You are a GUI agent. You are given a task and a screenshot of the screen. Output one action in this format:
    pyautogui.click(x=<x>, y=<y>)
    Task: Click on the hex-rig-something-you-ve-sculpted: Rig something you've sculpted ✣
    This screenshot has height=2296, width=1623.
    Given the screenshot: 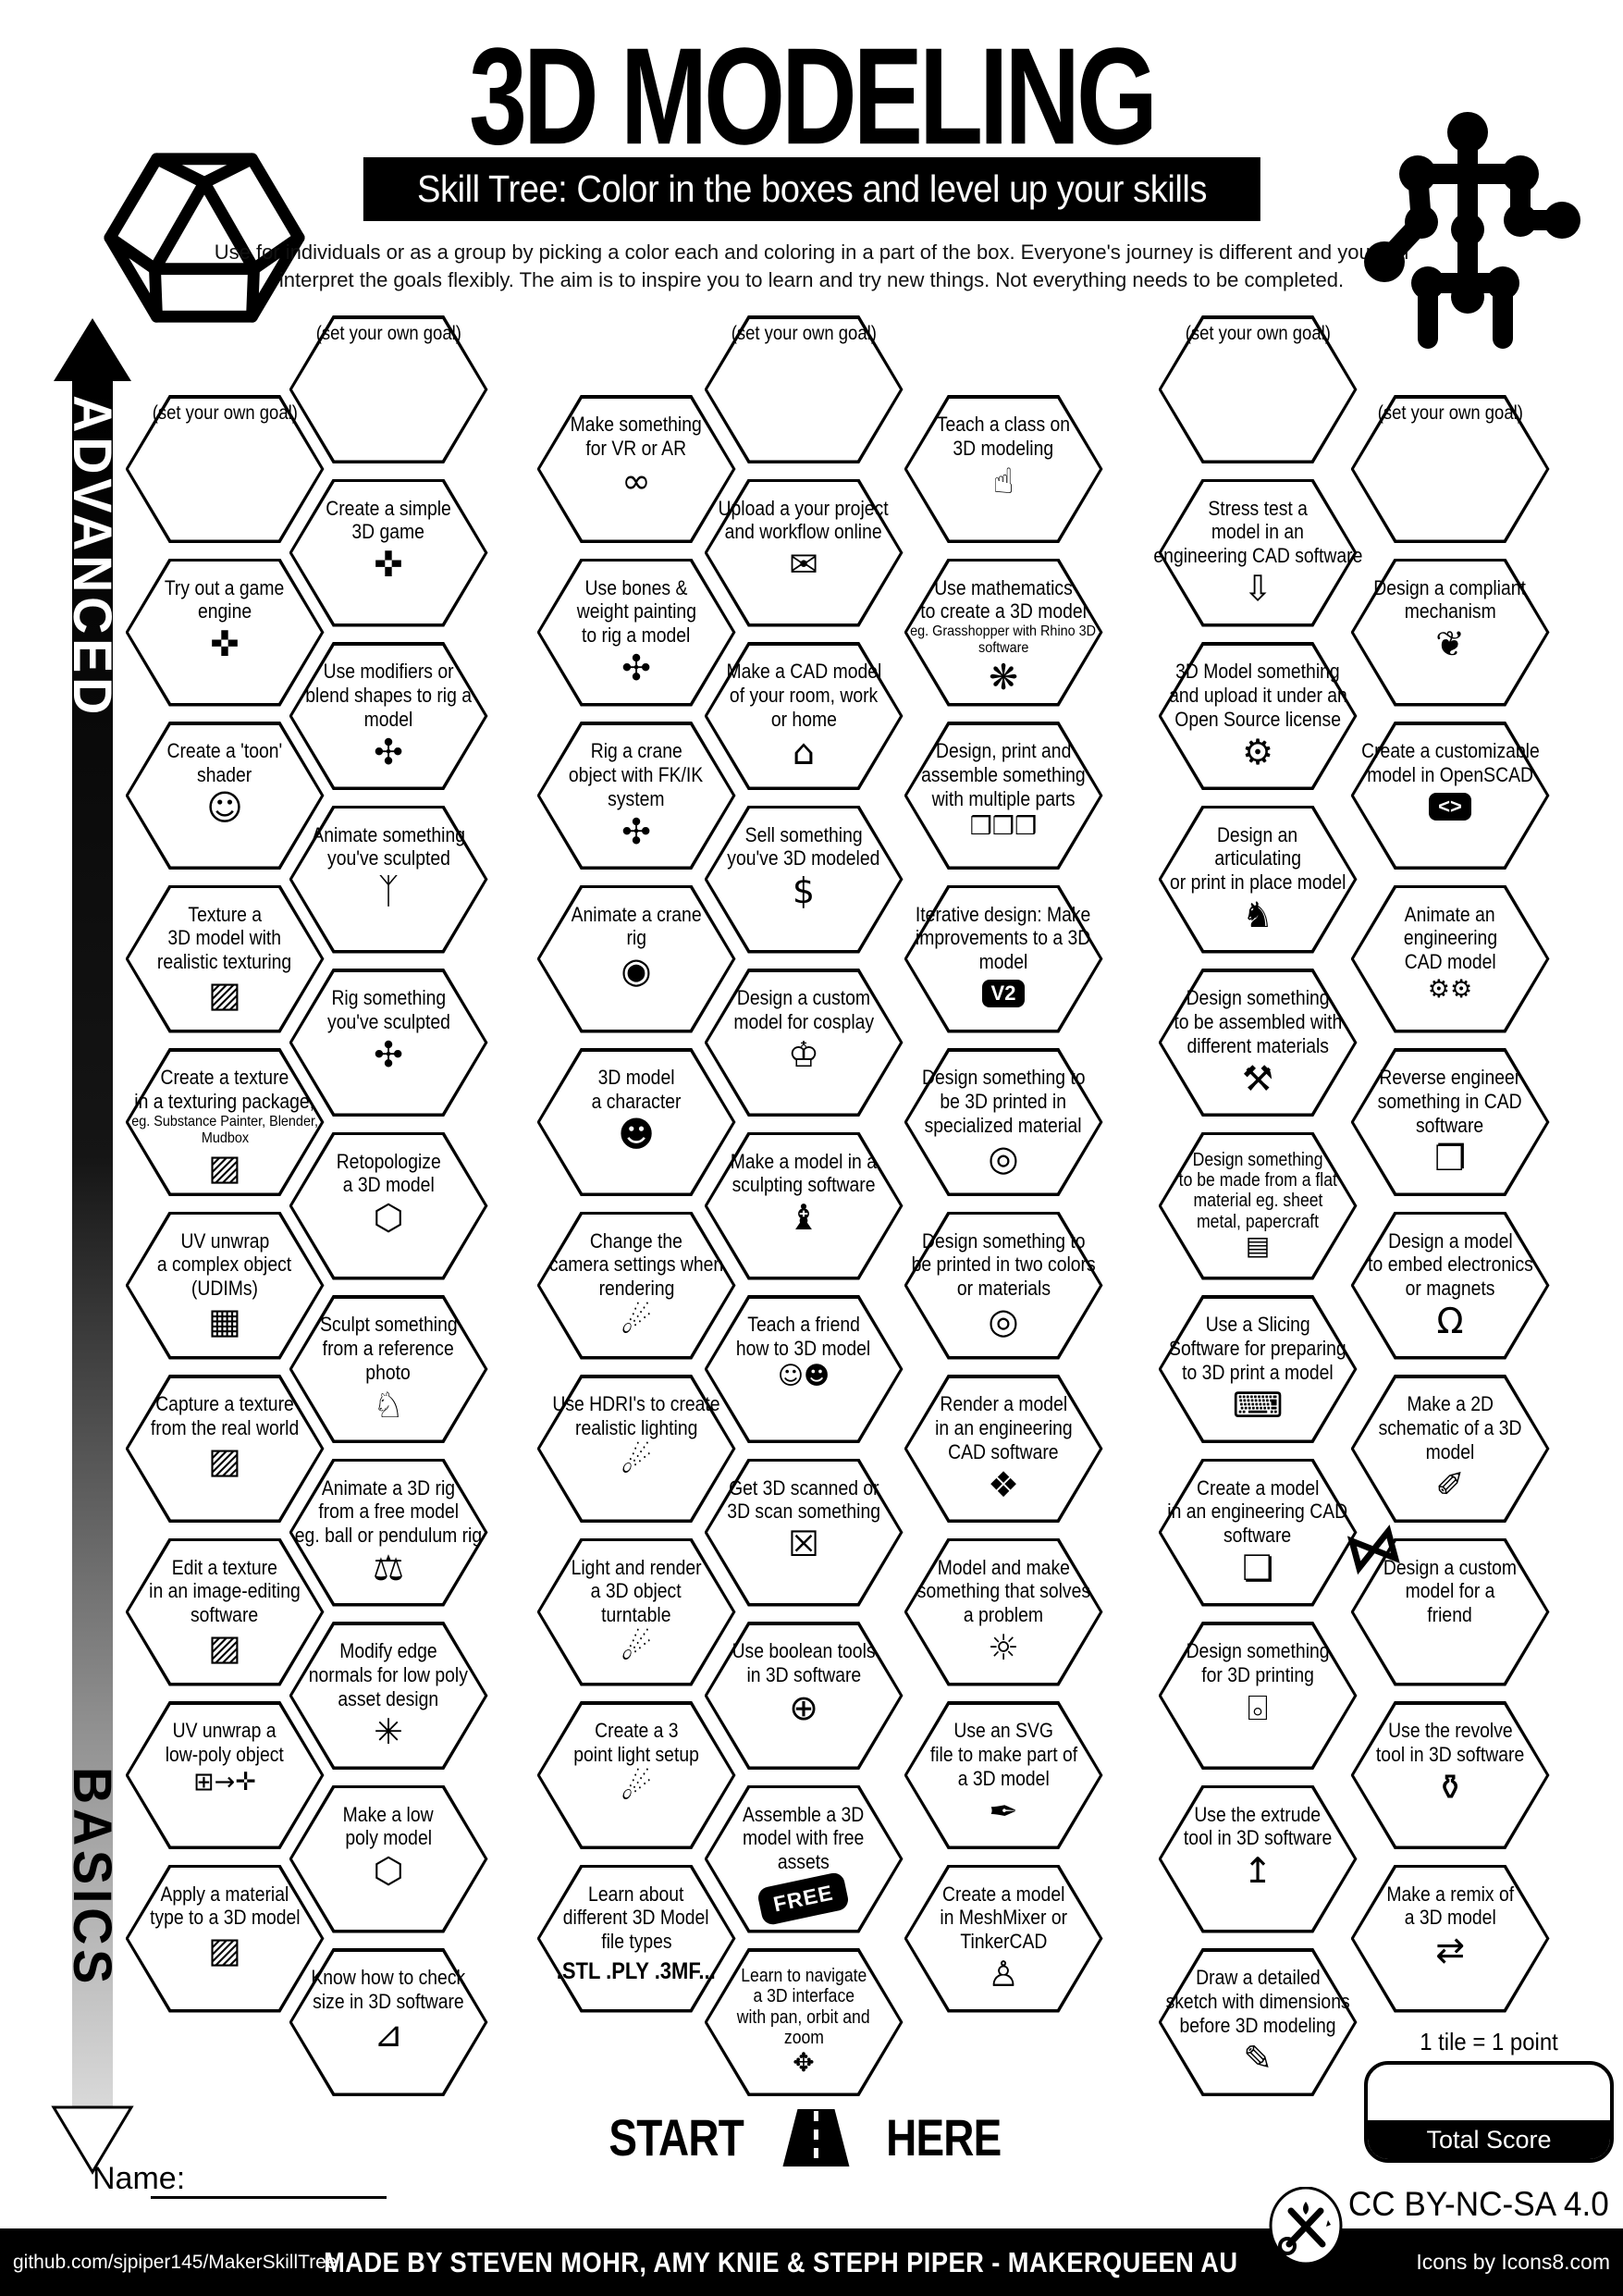 What is the action you would take?
    pyautogui.click(x=388, y=1043)
    